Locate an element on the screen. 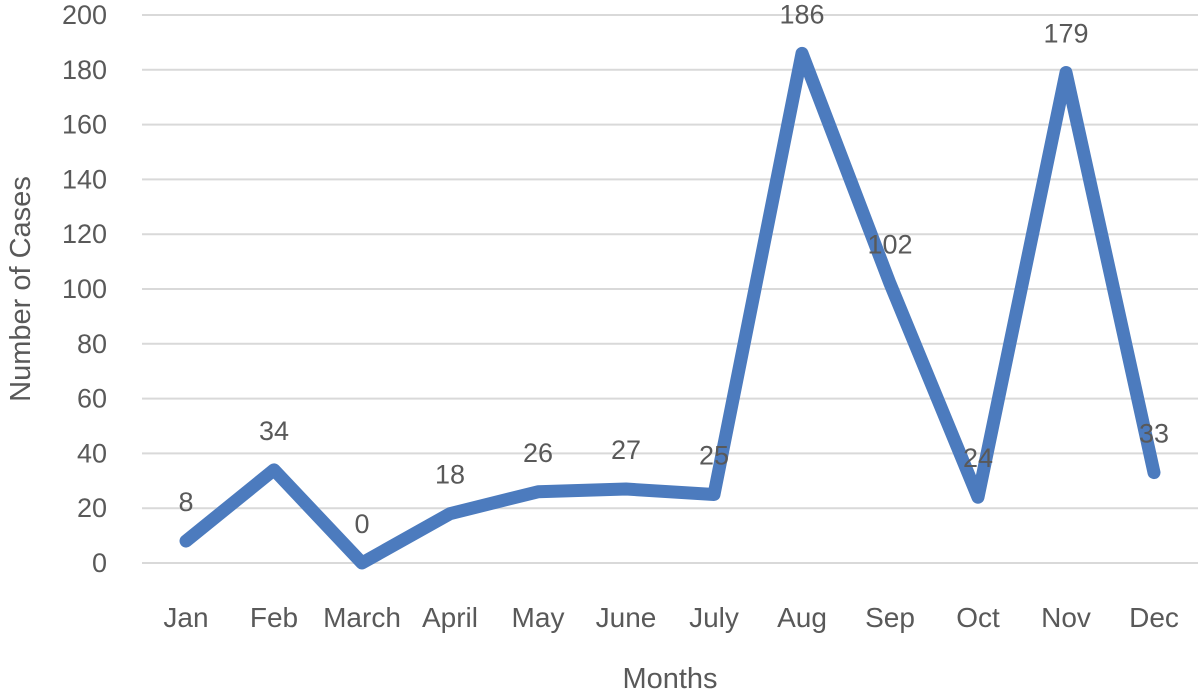 The width and height of the screenshot is (1200, 698). data-label: 18 is located at coordinates (450, 475).